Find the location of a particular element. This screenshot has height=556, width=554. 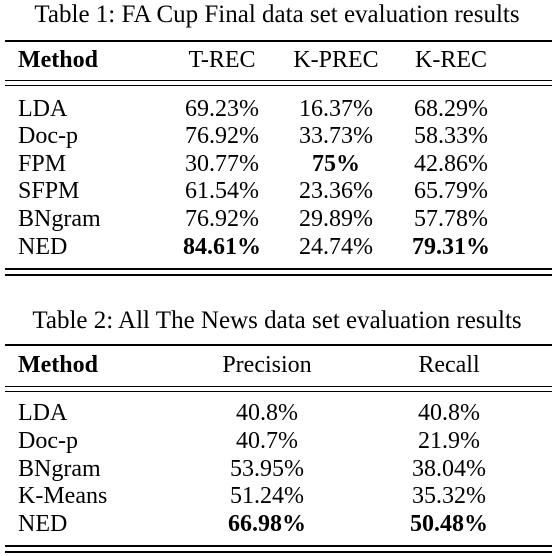

table-row: K-Means 51.24% 35.32% is located at coordinates (277, 496).